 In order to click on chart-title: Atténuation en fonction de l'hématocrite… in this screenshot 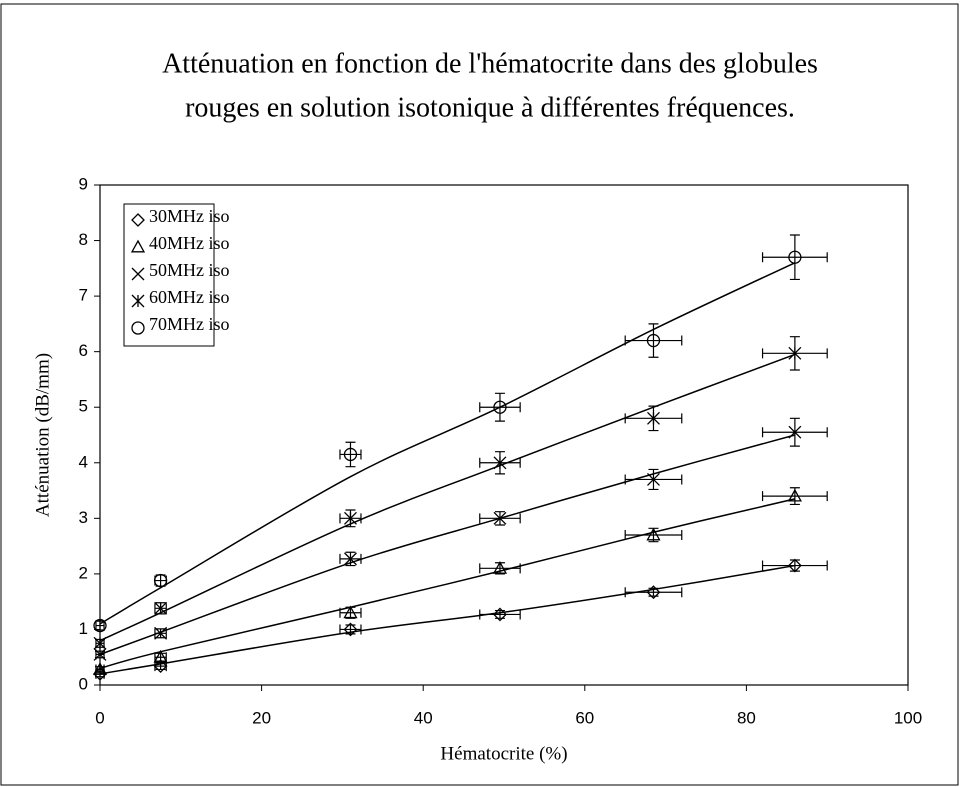, I will do `click(490, 63)`.